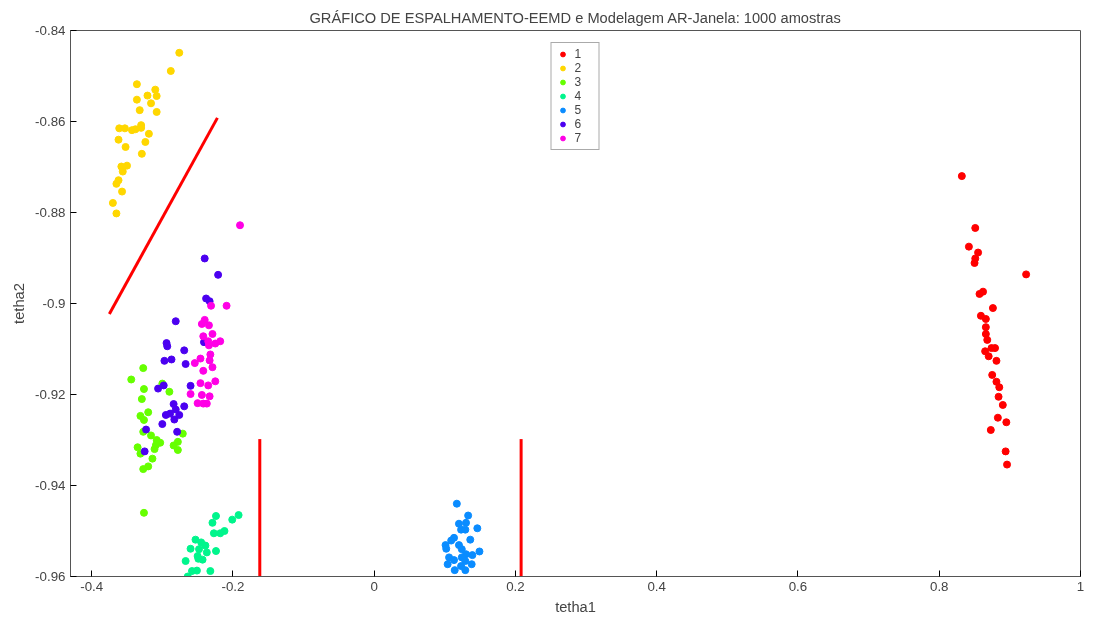 This screenshot has width=1095, height=621. I want to click on legend-label: 2, so click(578, 68).